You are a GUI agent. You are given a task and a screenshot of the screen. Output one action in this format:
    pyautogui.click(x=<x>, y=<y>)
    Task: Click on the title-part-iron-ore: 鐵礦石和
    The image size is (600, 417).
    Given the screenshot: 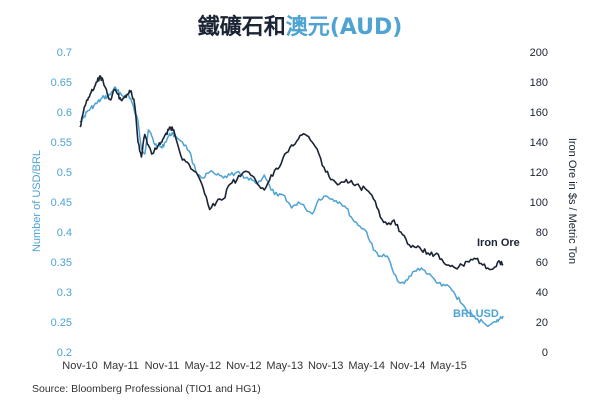 What is the action you would take?
    pyautogui.click(x=242, y=27)
    